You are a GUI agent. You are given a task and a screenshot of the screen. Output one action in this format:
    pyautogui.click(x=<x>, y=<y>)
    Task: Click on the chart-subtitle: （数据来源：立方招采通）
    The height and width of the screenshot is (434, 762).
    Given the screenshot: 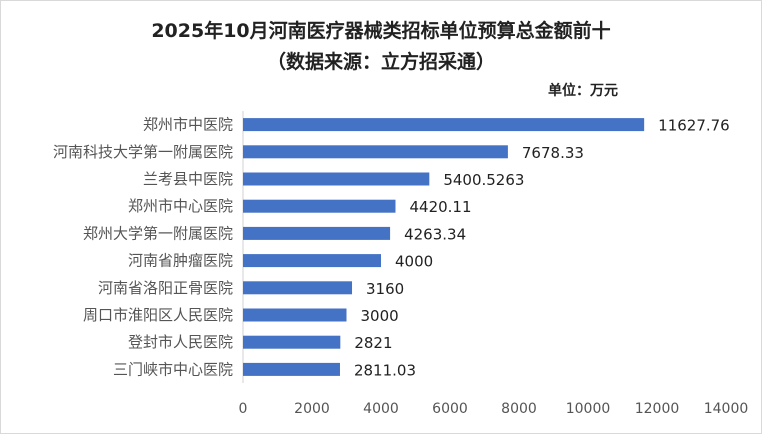 What is the action you would take?
    pyautogui.click(x=380, y=62)
    